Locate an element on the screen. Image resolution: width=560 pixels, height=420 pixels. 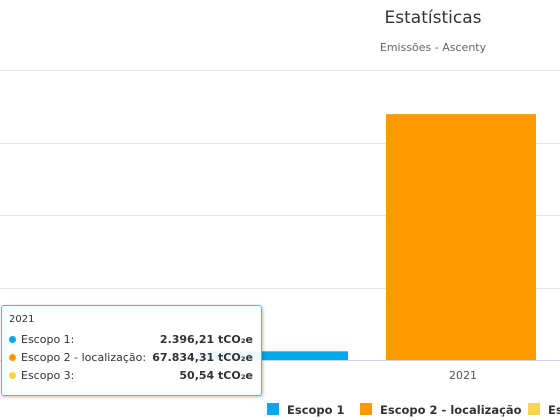
legend-label: Escopo 1 is located at coordinates (316, 410).